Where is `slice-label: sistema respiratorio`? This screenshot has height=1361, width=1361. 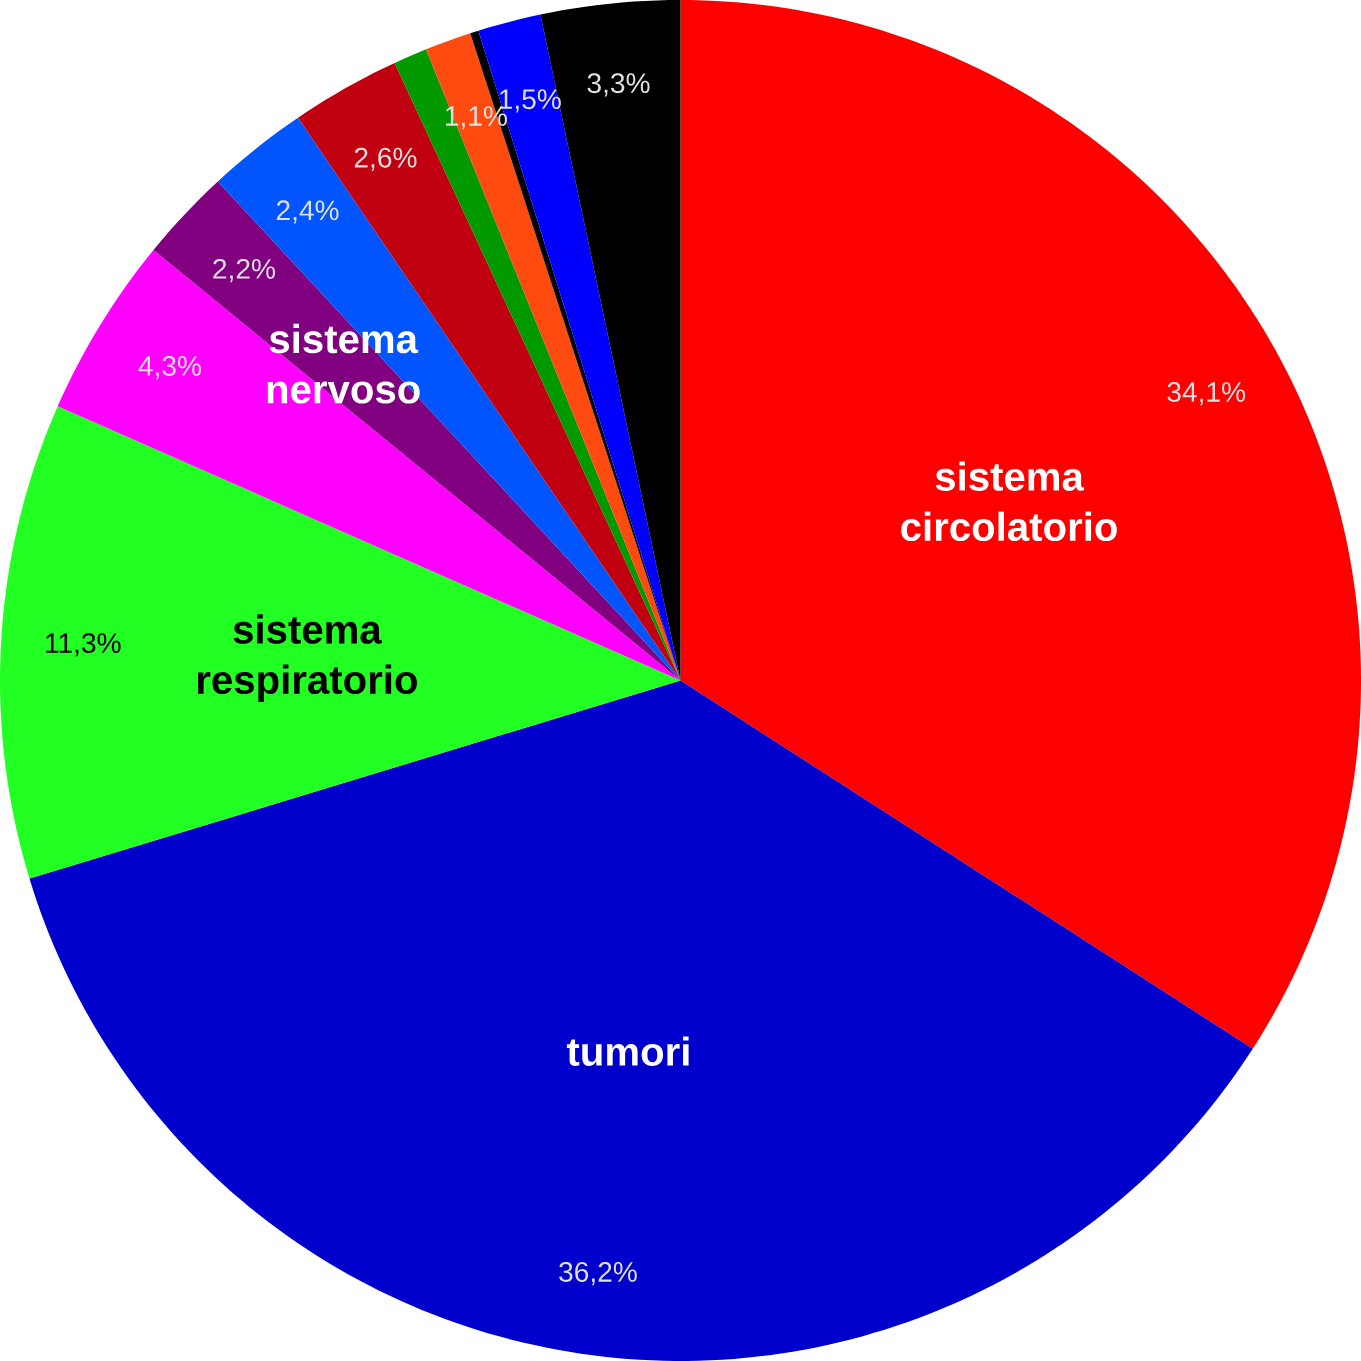
slice-label: sistema respiratorio is located at coordinates (307, 658).